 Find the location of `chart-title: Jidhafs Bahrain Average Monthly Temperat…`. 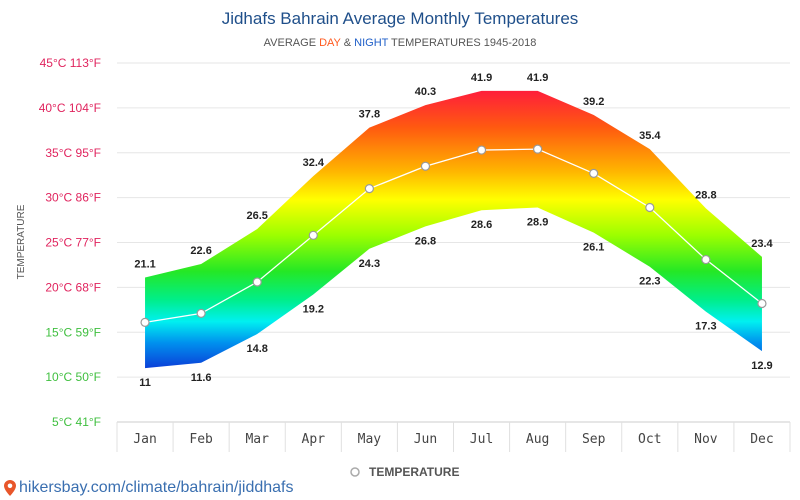

chart-title: Jidhafs Bahrain Average Monthly Temperat… is located at coordinates (400, 18).